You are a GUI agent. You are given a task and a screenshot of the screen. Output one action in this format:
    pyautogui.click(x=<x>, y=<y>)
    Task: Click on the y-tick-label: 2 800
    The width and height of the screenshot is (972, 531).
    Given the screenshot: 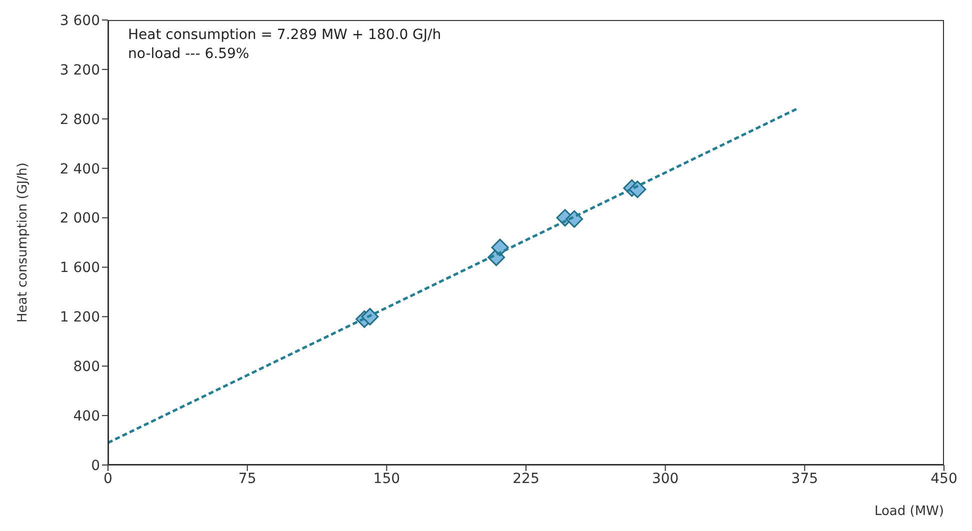 What is the action you would take?
    pyautogui.click(x=80, y=120)
    